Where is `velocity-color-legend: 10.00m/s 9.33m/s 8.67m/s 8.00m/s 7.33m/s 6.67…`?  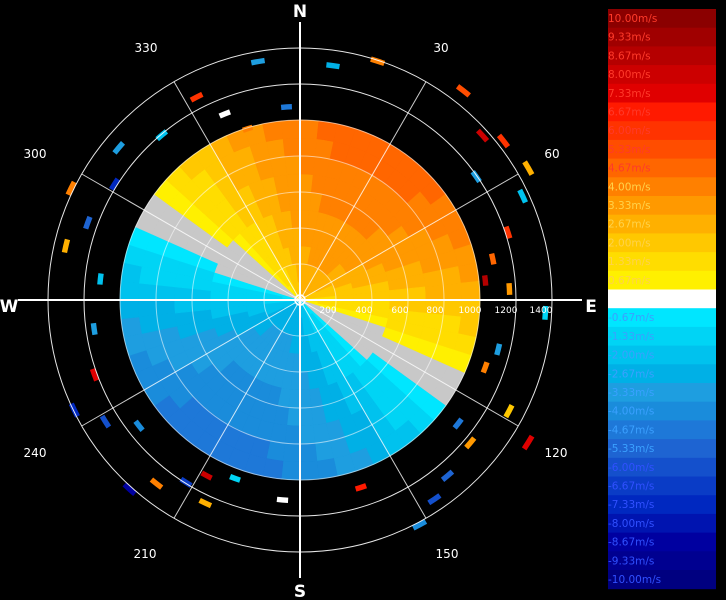 velocity-color-legend: 10.00m/s 9.33m/s 8.67m/s 8.00m/s 7.33m/s 6.67… is located at coordinates (662, 299).